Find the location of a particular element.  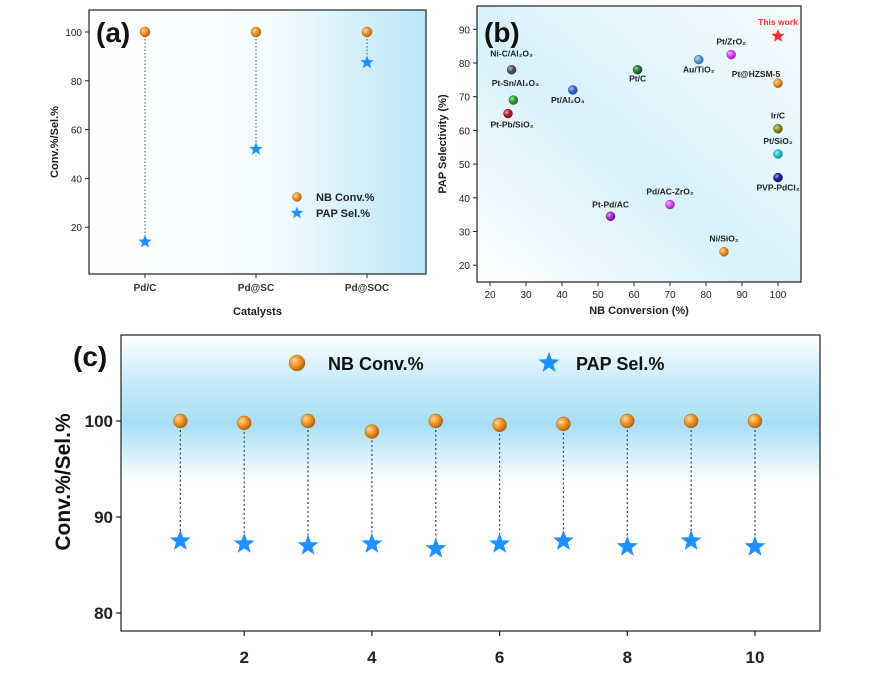

y-tick-label-b: 30 is located at coordinates (465, 233).